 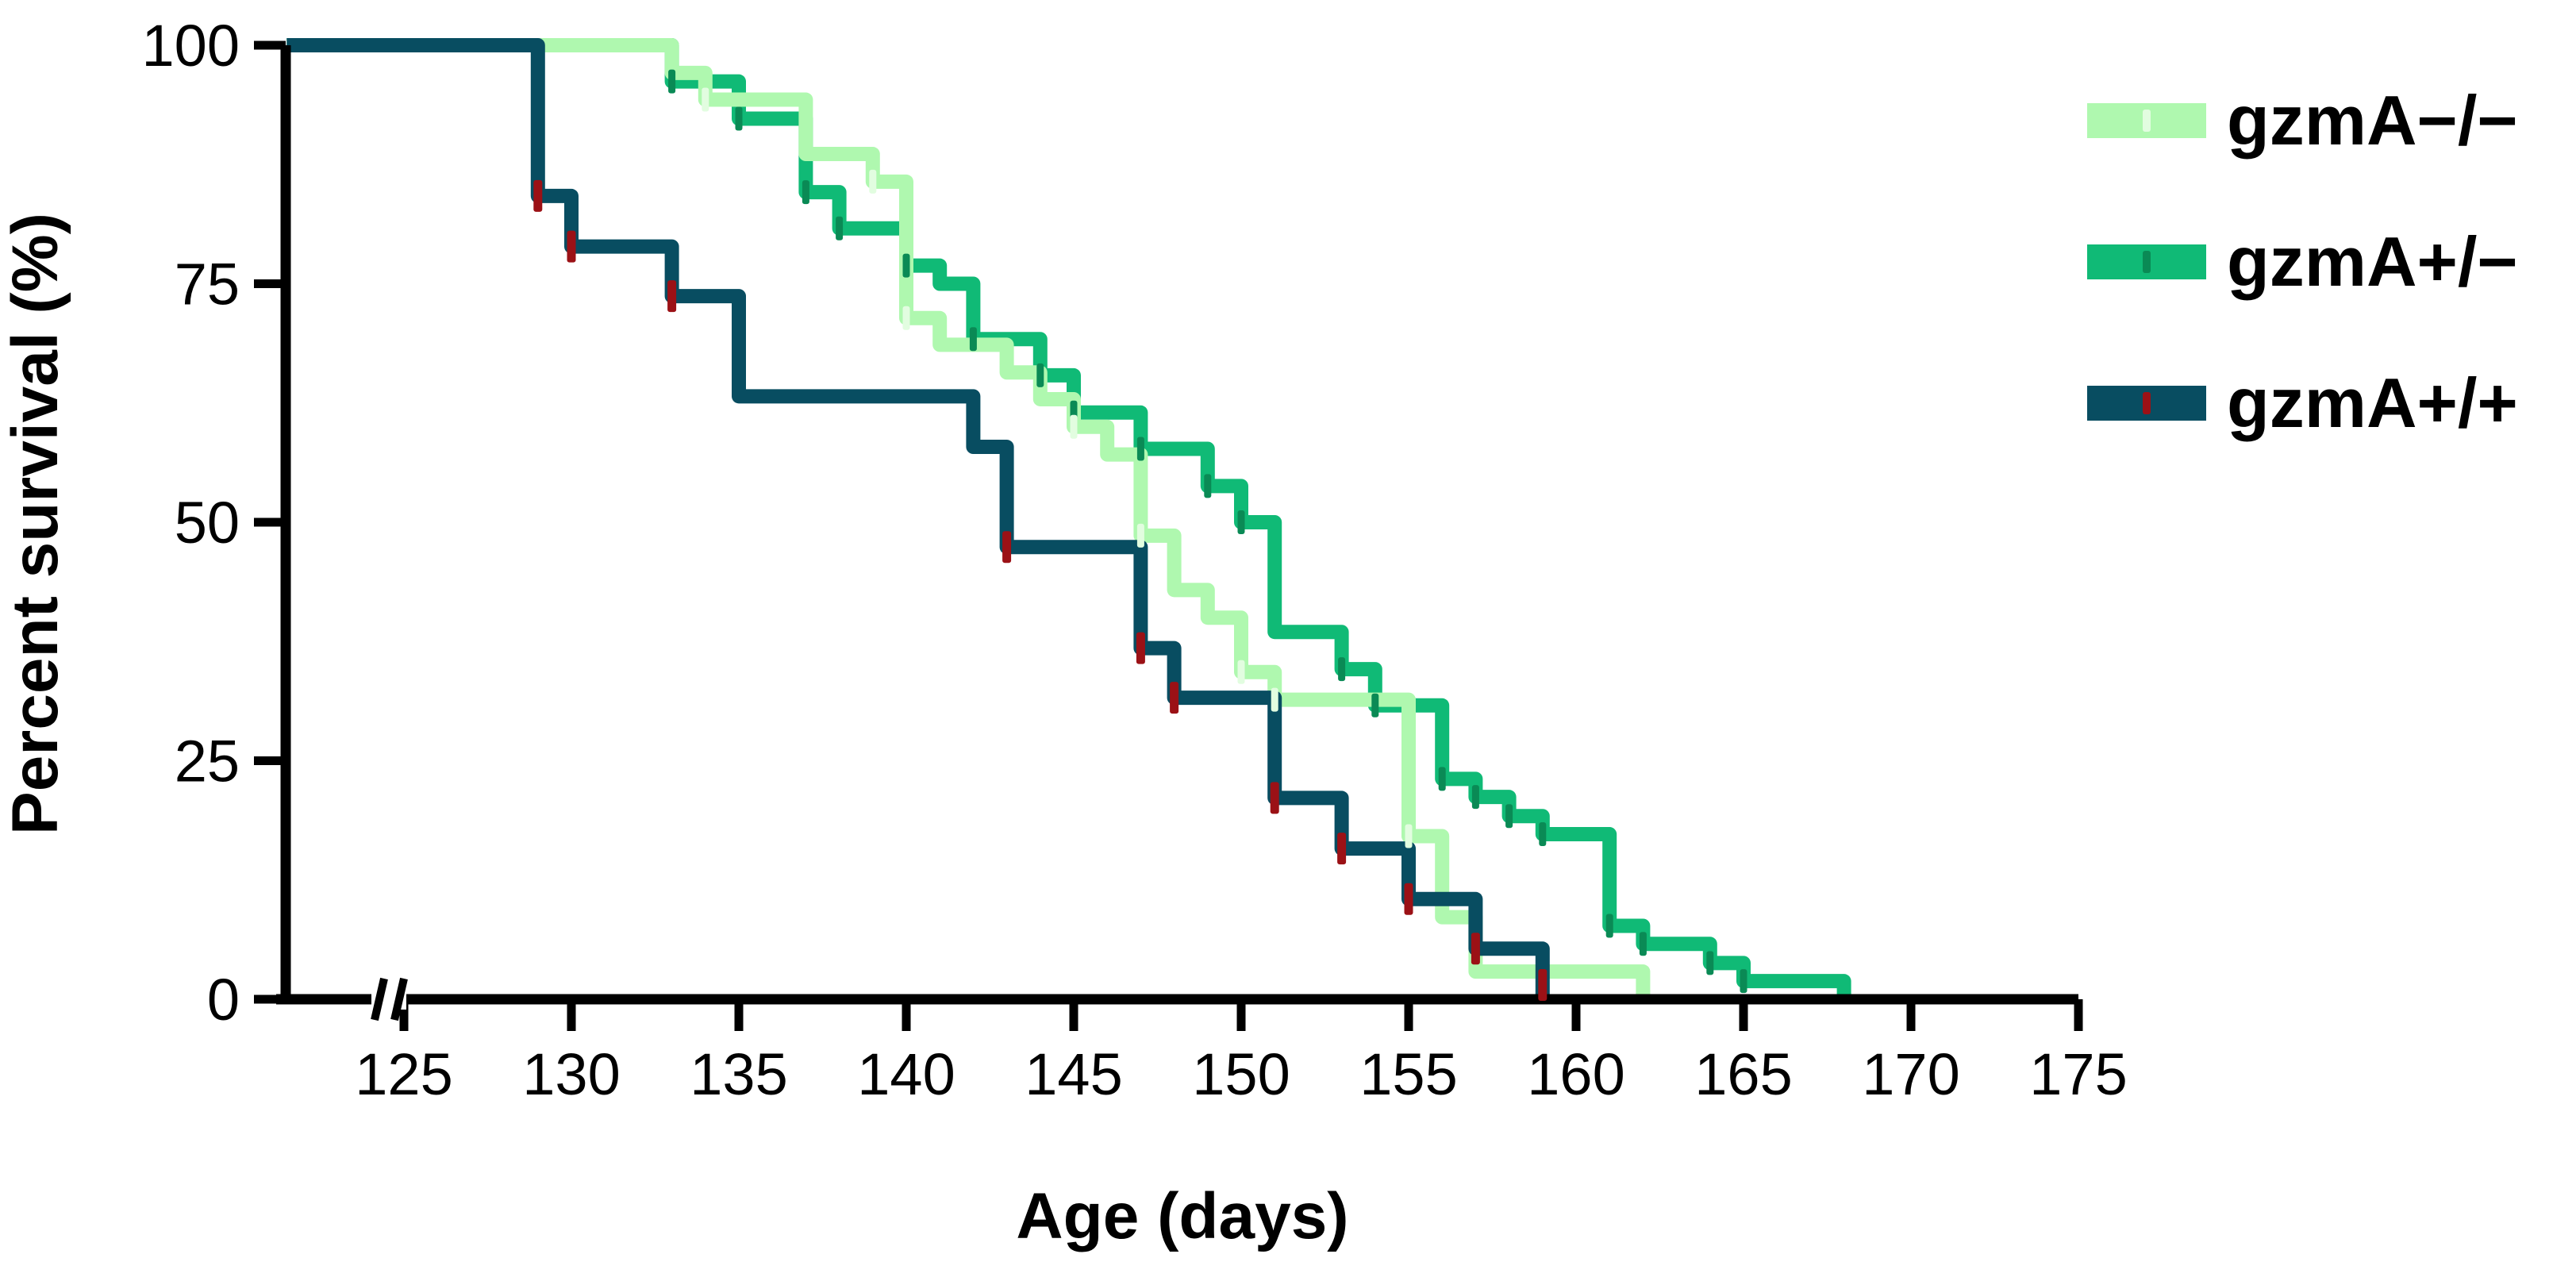 What do you see at coordinates (207, 284) in the screenshot?
I see `y-tick-label: 75` at bounding box center [207, 284].